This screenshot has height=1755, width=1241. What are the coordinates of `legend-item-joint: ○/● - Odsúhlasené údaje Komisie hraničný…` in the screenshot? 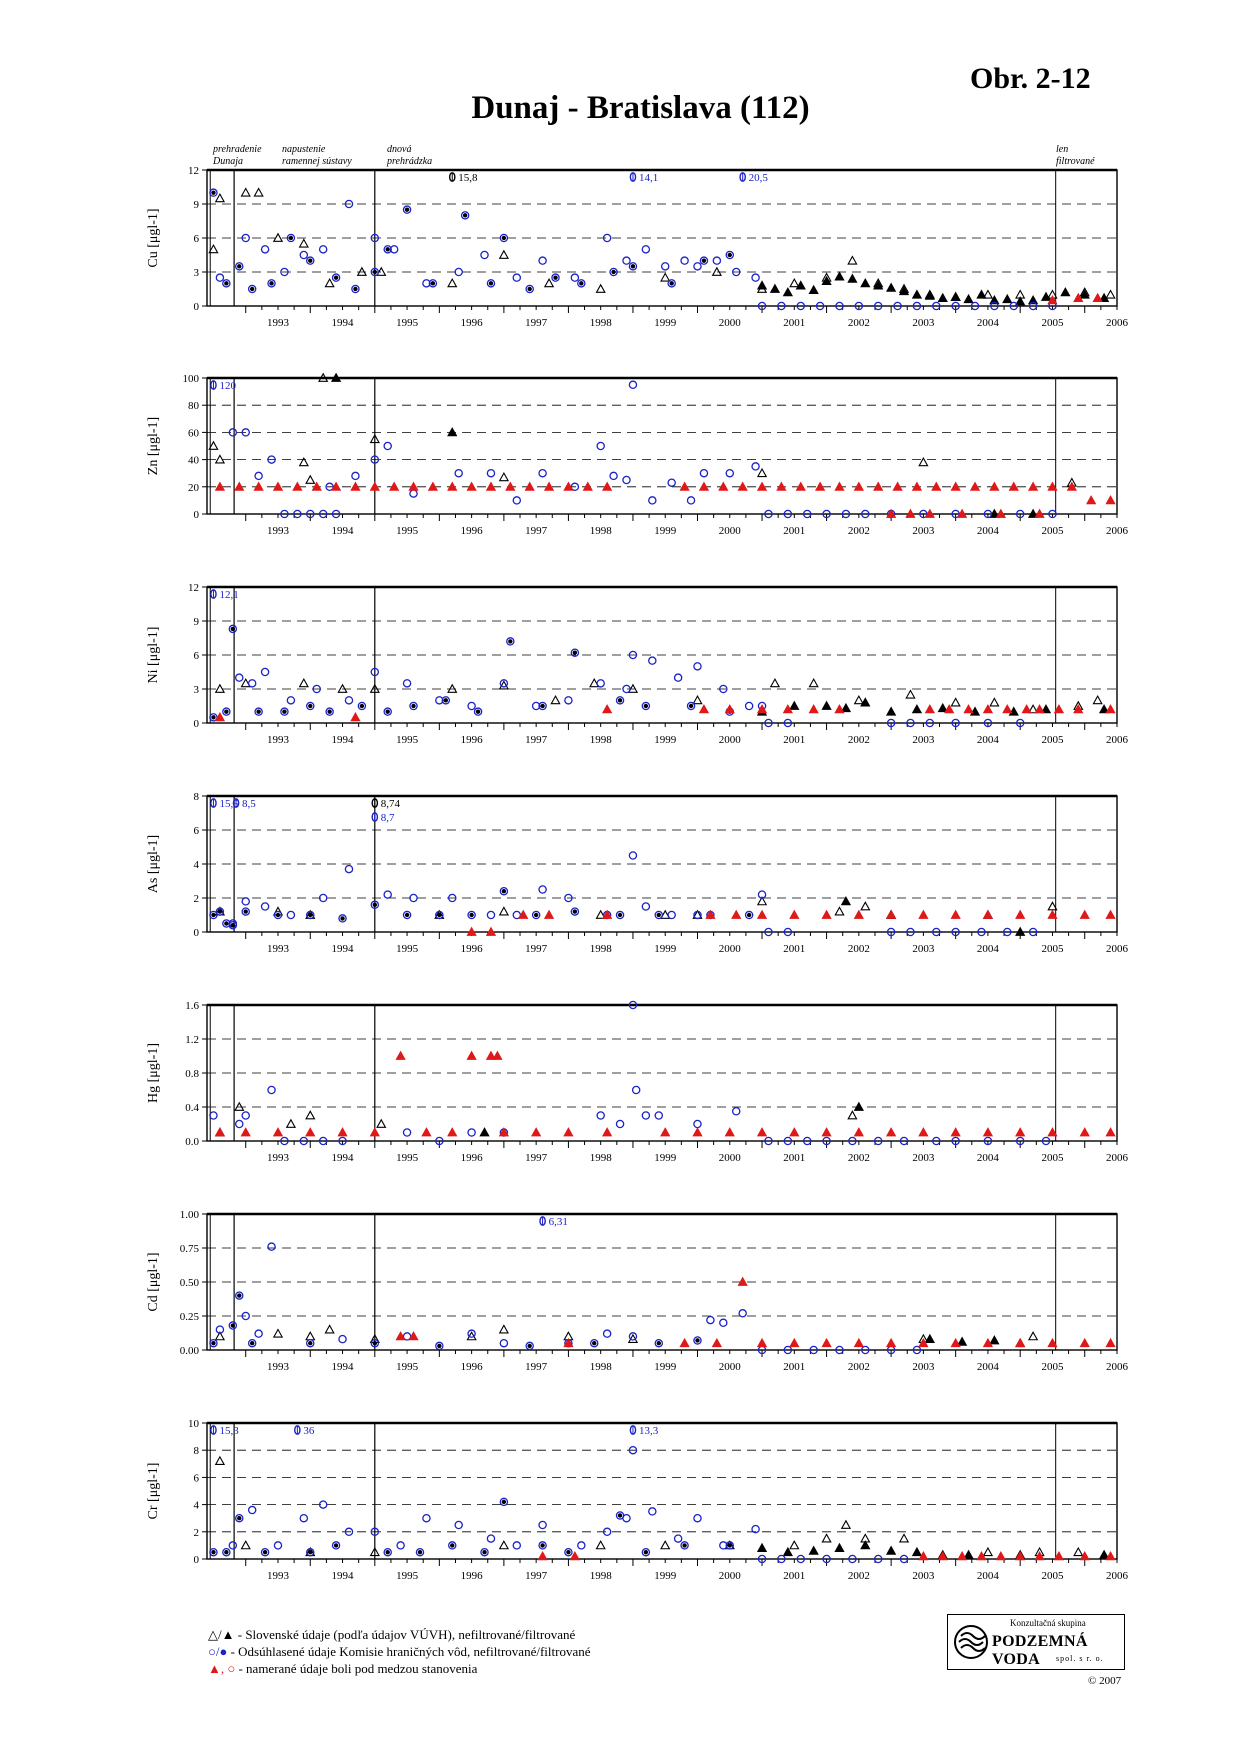 It's located at (399, 1651).